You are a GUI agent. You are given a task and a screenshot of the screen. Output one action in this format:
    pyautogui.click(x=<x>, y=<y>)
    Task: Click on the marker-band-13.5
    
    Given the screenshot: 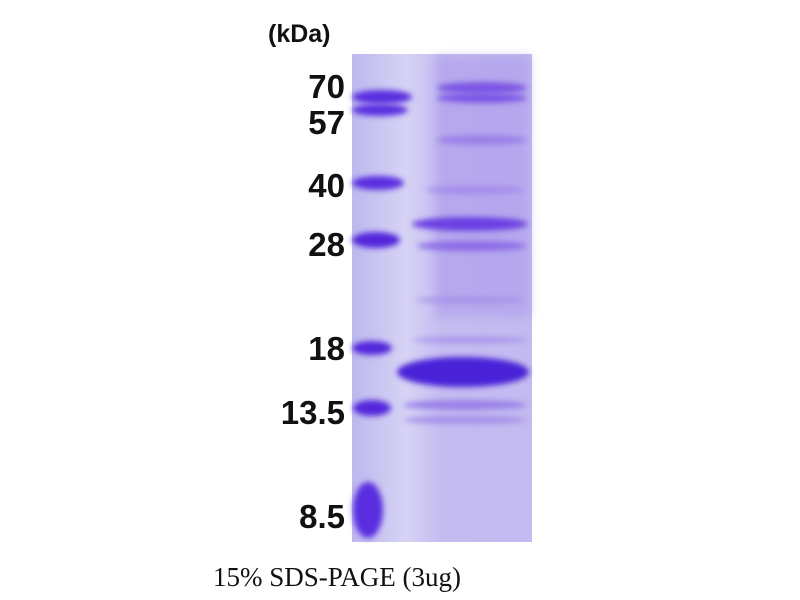 What is the action you would take?
    pyautogui.click(x=372, y=408)
    